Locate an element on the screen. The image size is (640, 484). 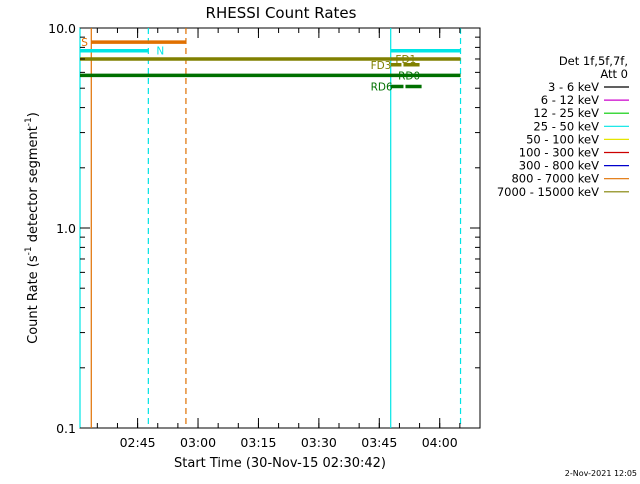
data-bar-label-5: FD3 is located at coordinates (381, 66).